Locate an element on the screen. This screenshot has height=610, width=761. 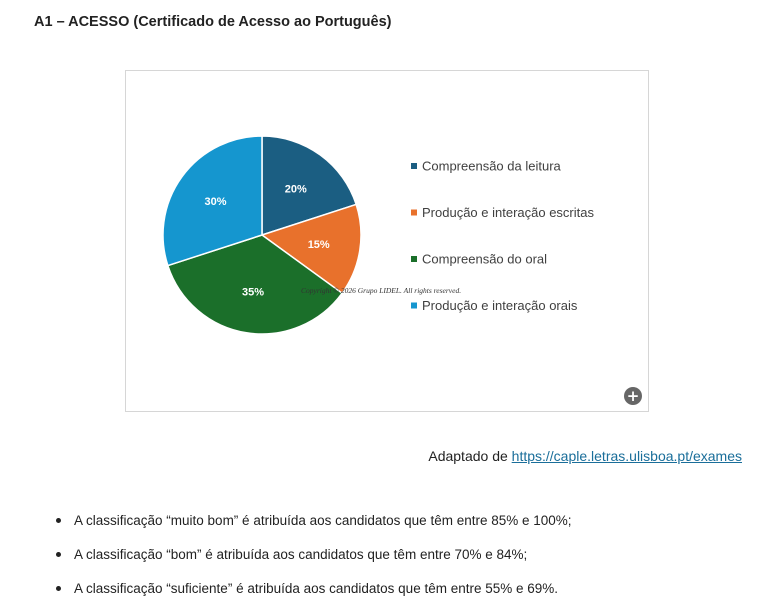
legend-label: Compreensão do oral is located at coordinates (484, 259).